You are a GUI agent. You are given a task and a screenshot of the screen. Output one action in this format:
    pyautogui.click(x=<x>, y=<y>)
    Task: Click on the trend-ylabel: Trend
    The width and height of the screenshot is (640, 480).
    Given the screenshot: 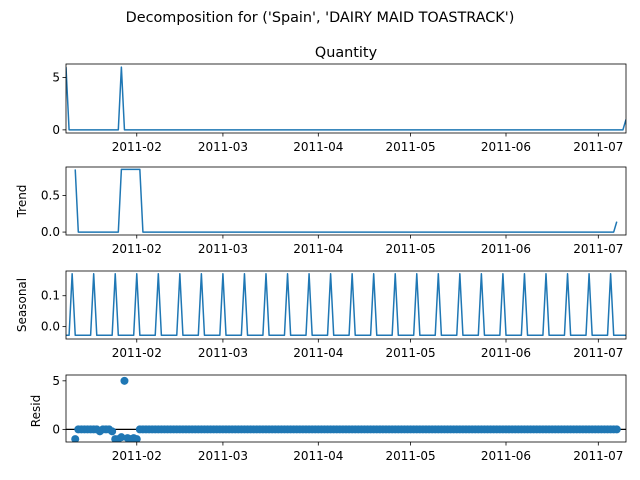 What is the action you would take?
    pyautogui.click(x=22, y=202)
    